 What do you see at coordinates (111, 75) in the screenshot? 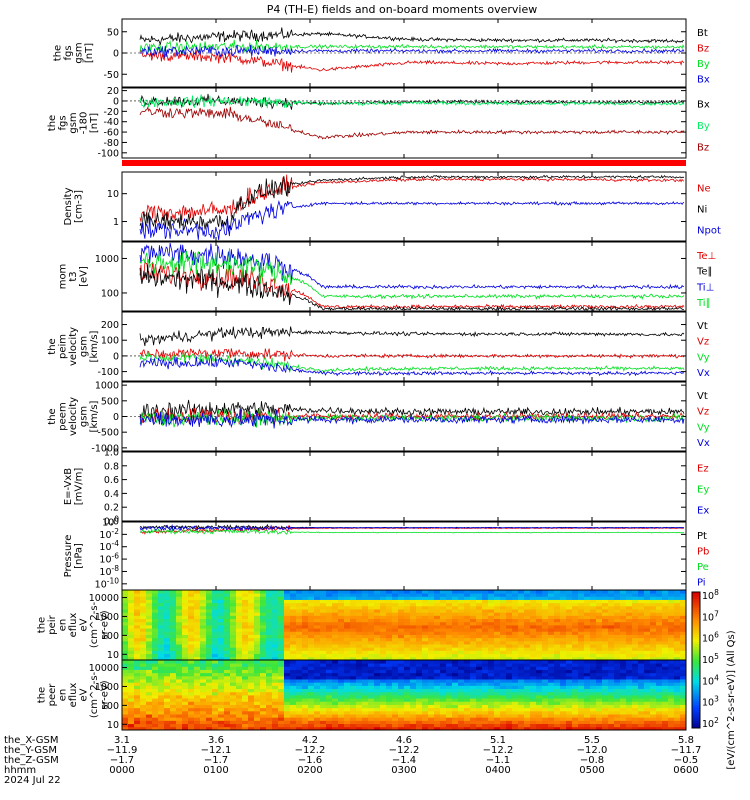
I see `y-tick-label: -50` at bounding box center [111, 75].